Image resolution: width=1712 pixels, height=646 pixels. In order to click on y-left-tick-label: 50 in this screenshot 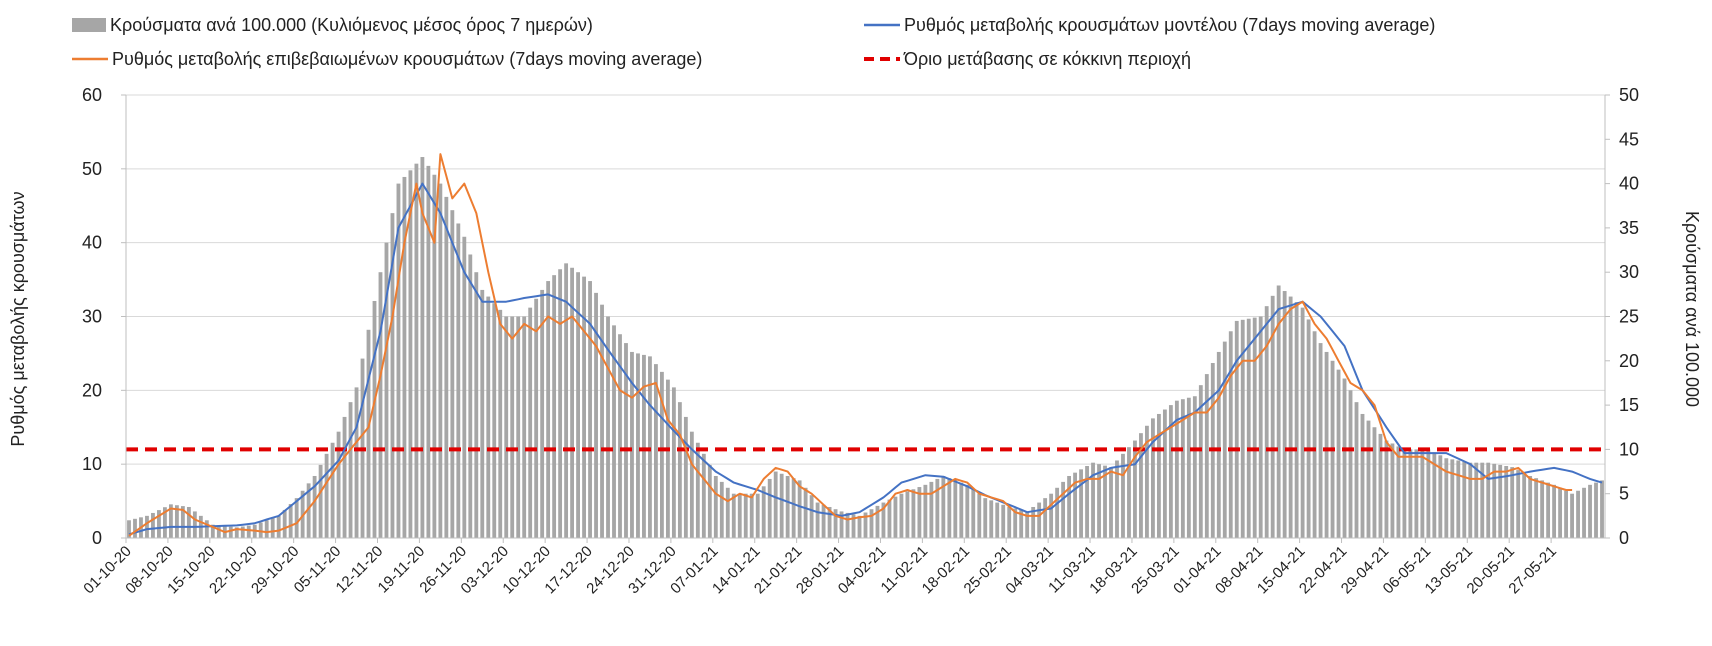, I will do `click(92, 169)`.